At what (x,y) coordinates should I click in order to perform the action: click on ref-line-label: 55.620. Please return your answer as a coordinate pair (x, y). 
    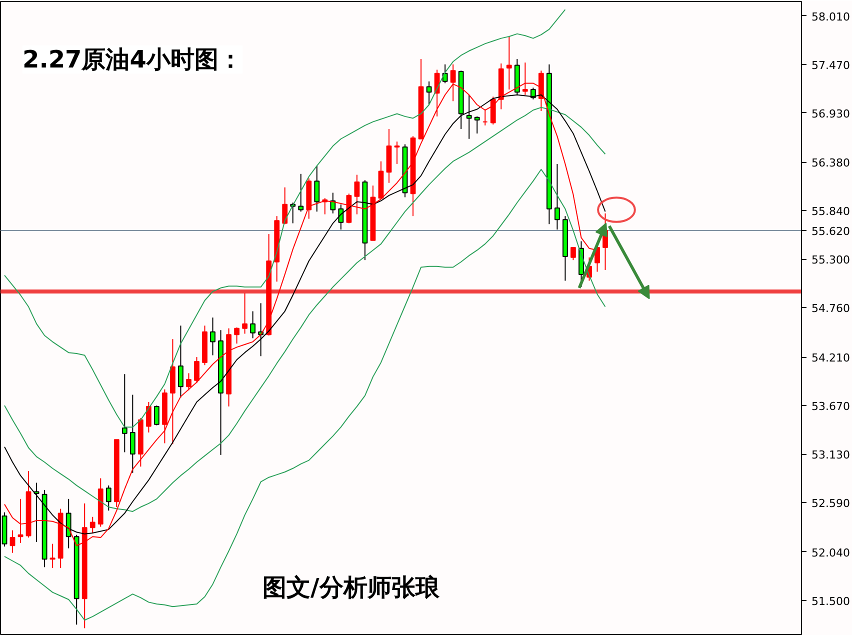
    Looking at the image, I should click on (831, 231).